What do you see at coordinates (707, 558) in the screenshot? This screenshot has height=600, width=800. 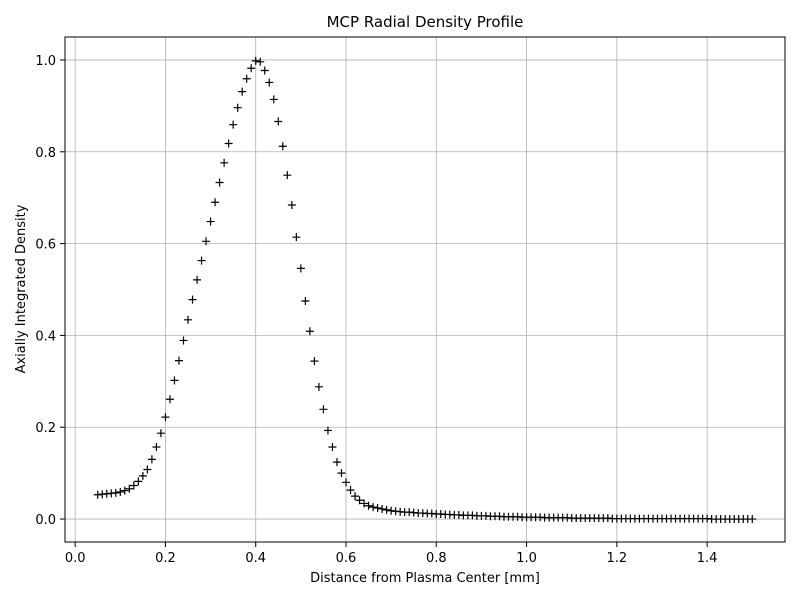 I see `x-tick-label: 1.4` at bounding box center [707, 558].